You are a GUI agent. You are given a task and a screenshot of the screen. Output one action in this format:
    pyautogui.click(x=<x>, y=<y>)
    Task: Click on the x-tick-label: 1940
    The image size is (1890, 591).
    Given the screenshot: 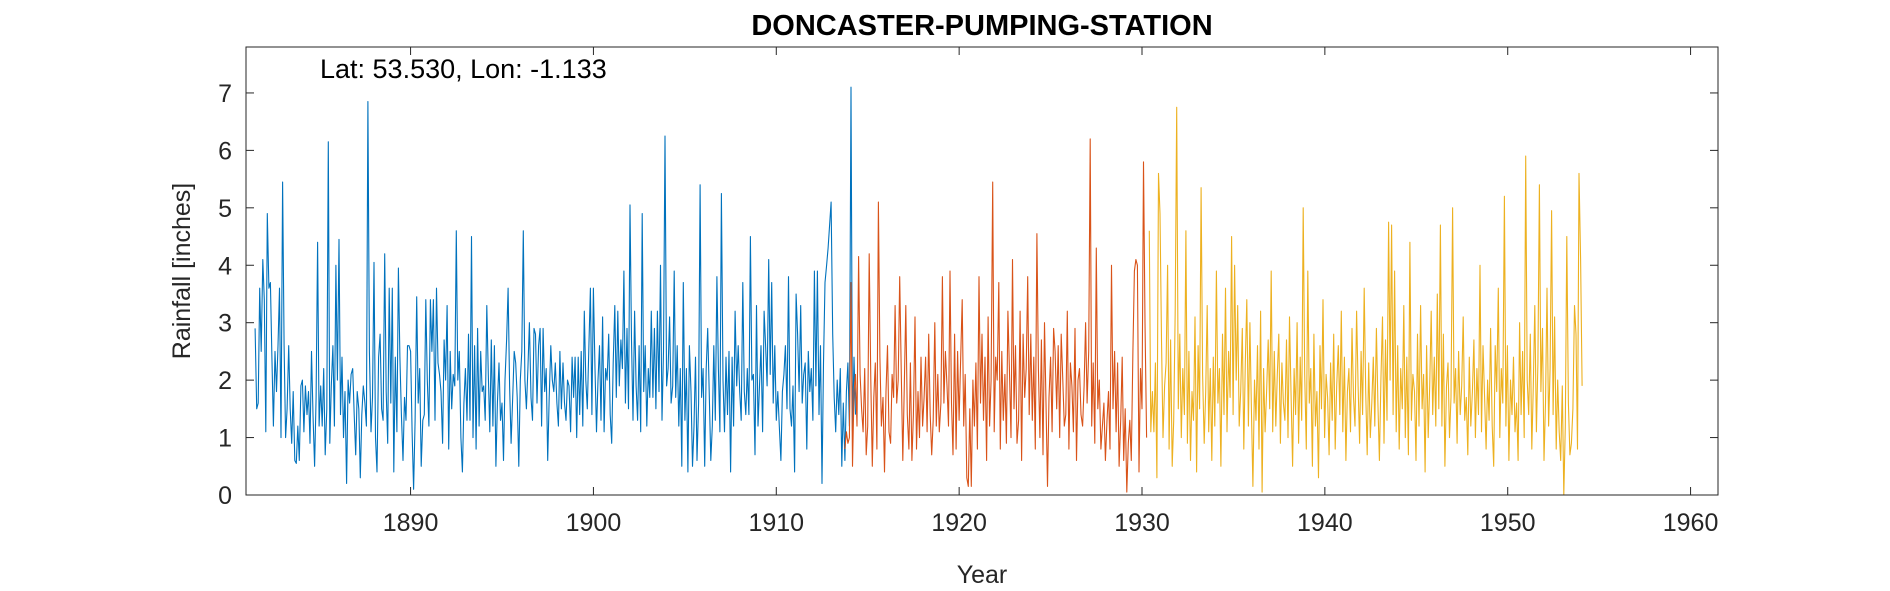 What is the action you would take?
    pyautogui.click(x=1325, y=523)
    